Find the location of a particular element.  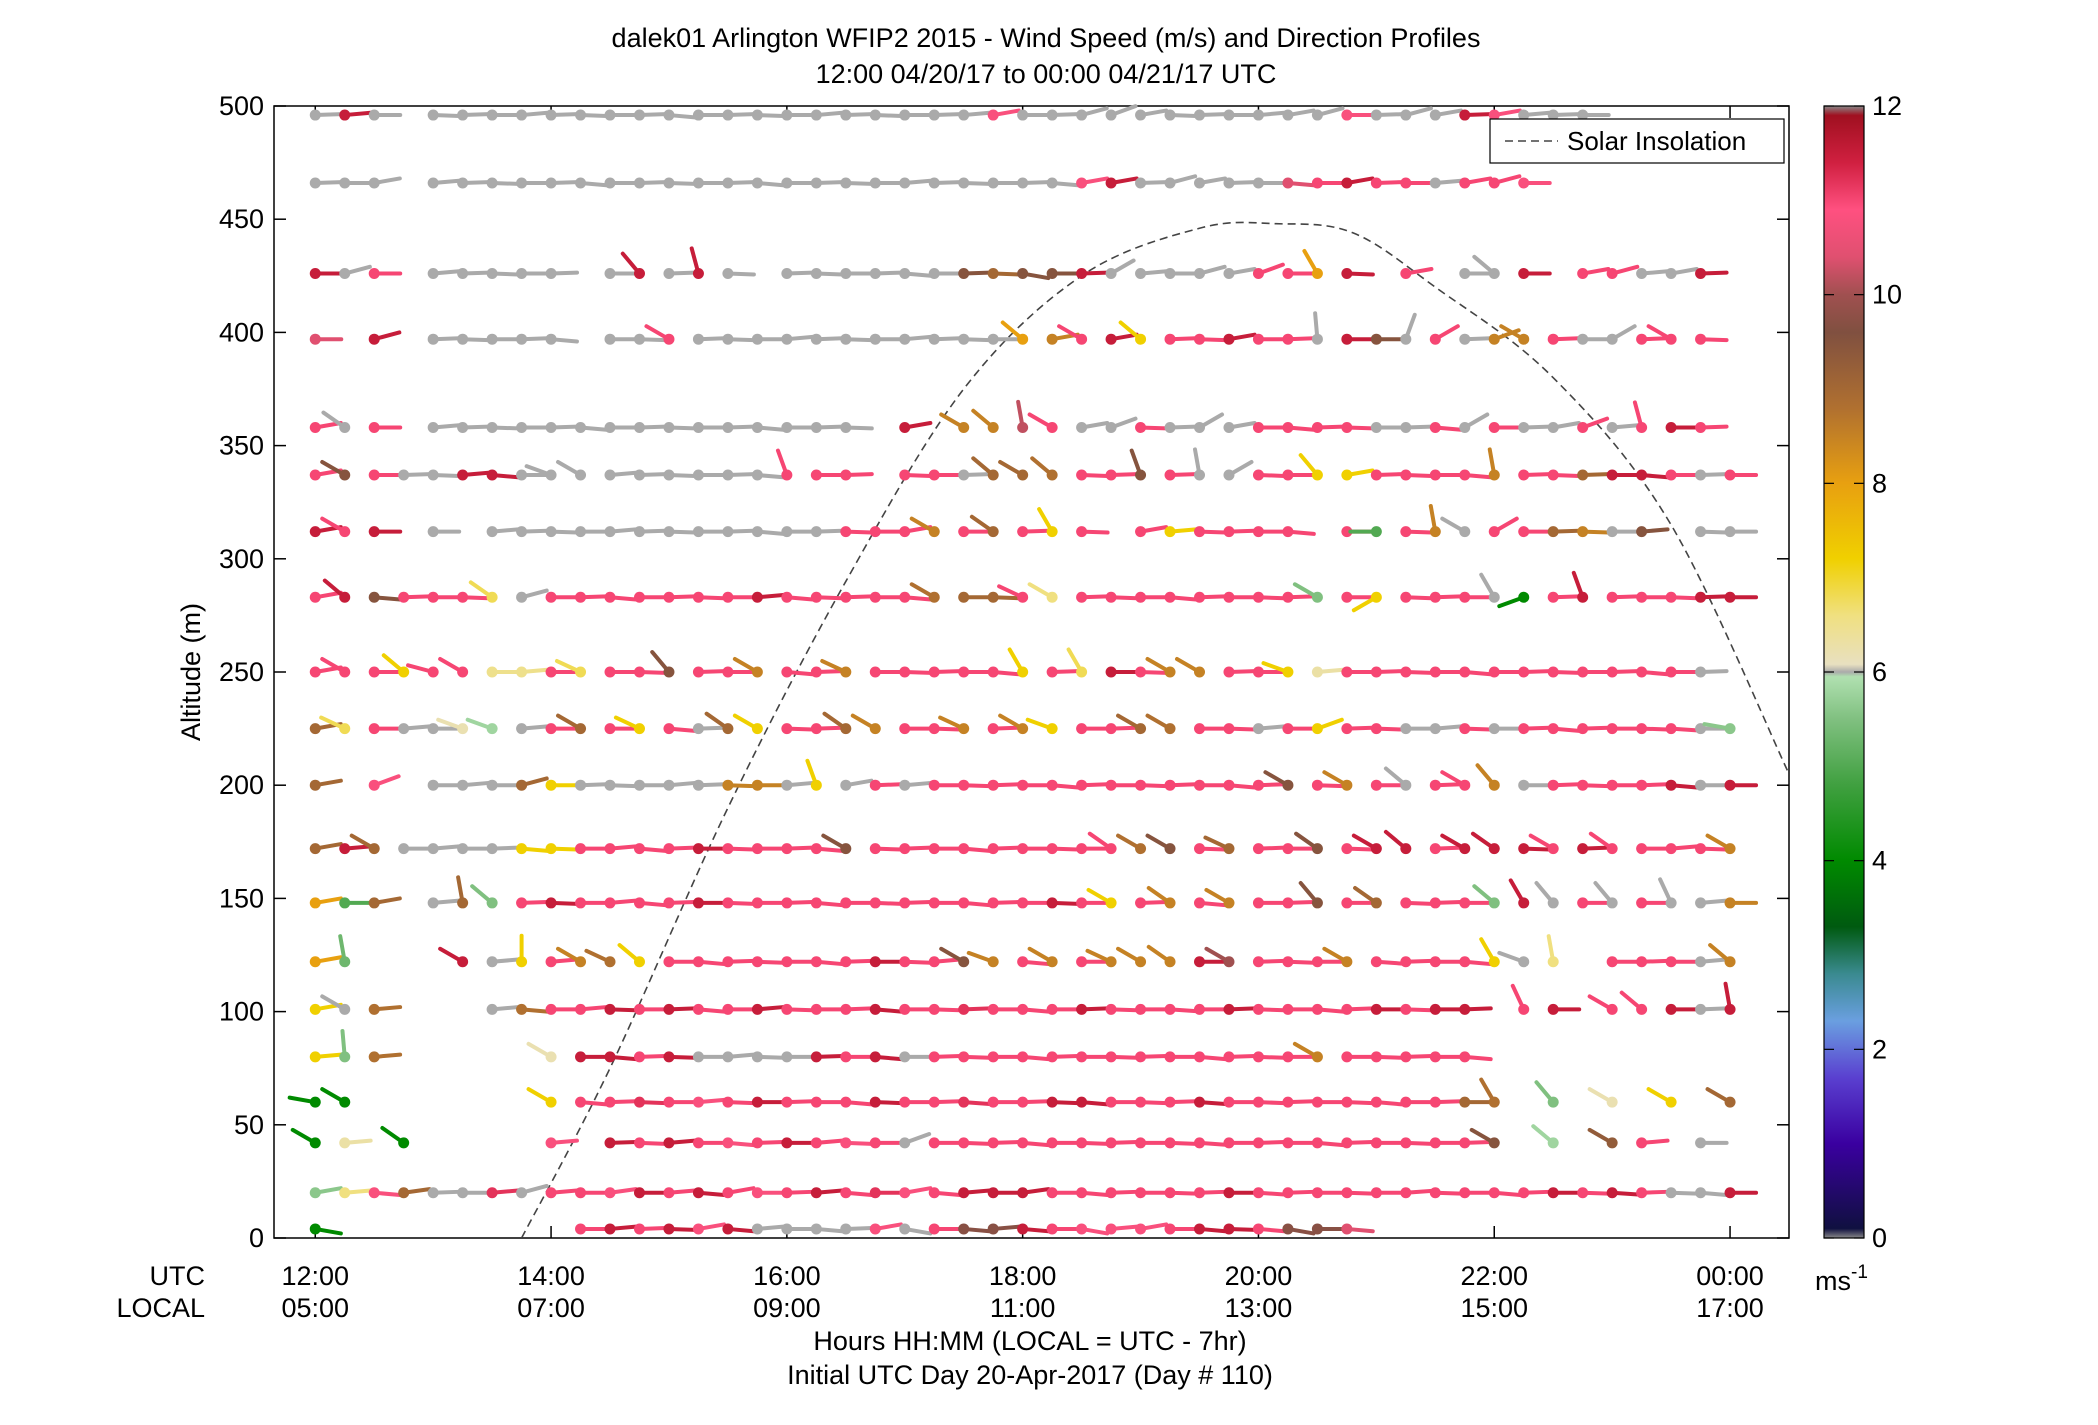

colorbar-tick-label: 10 is located at coordinates (1887, 295).